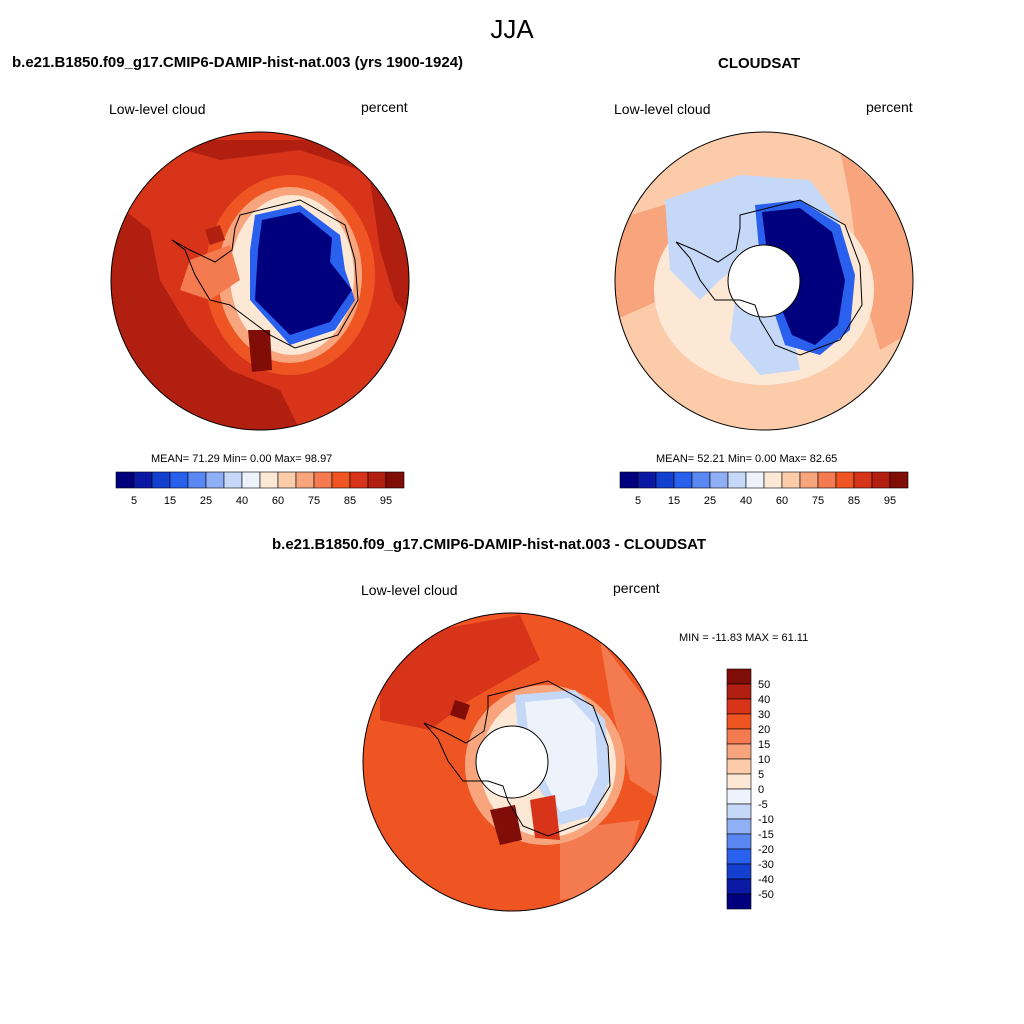 This screenshot has width=1024, height=1024. What do you see at coordinates (134, 501) in the screenshot?
I see `model-colorbar-tick-label: 5` at bounding box center [134, 501].